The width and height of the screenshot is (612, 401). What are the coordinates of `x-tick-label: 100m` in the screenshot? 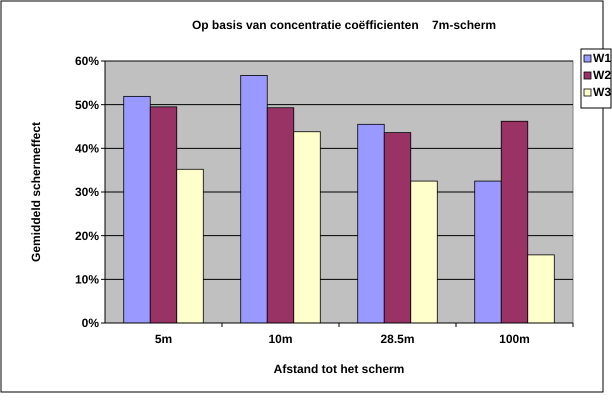 It's located at (514, 339).